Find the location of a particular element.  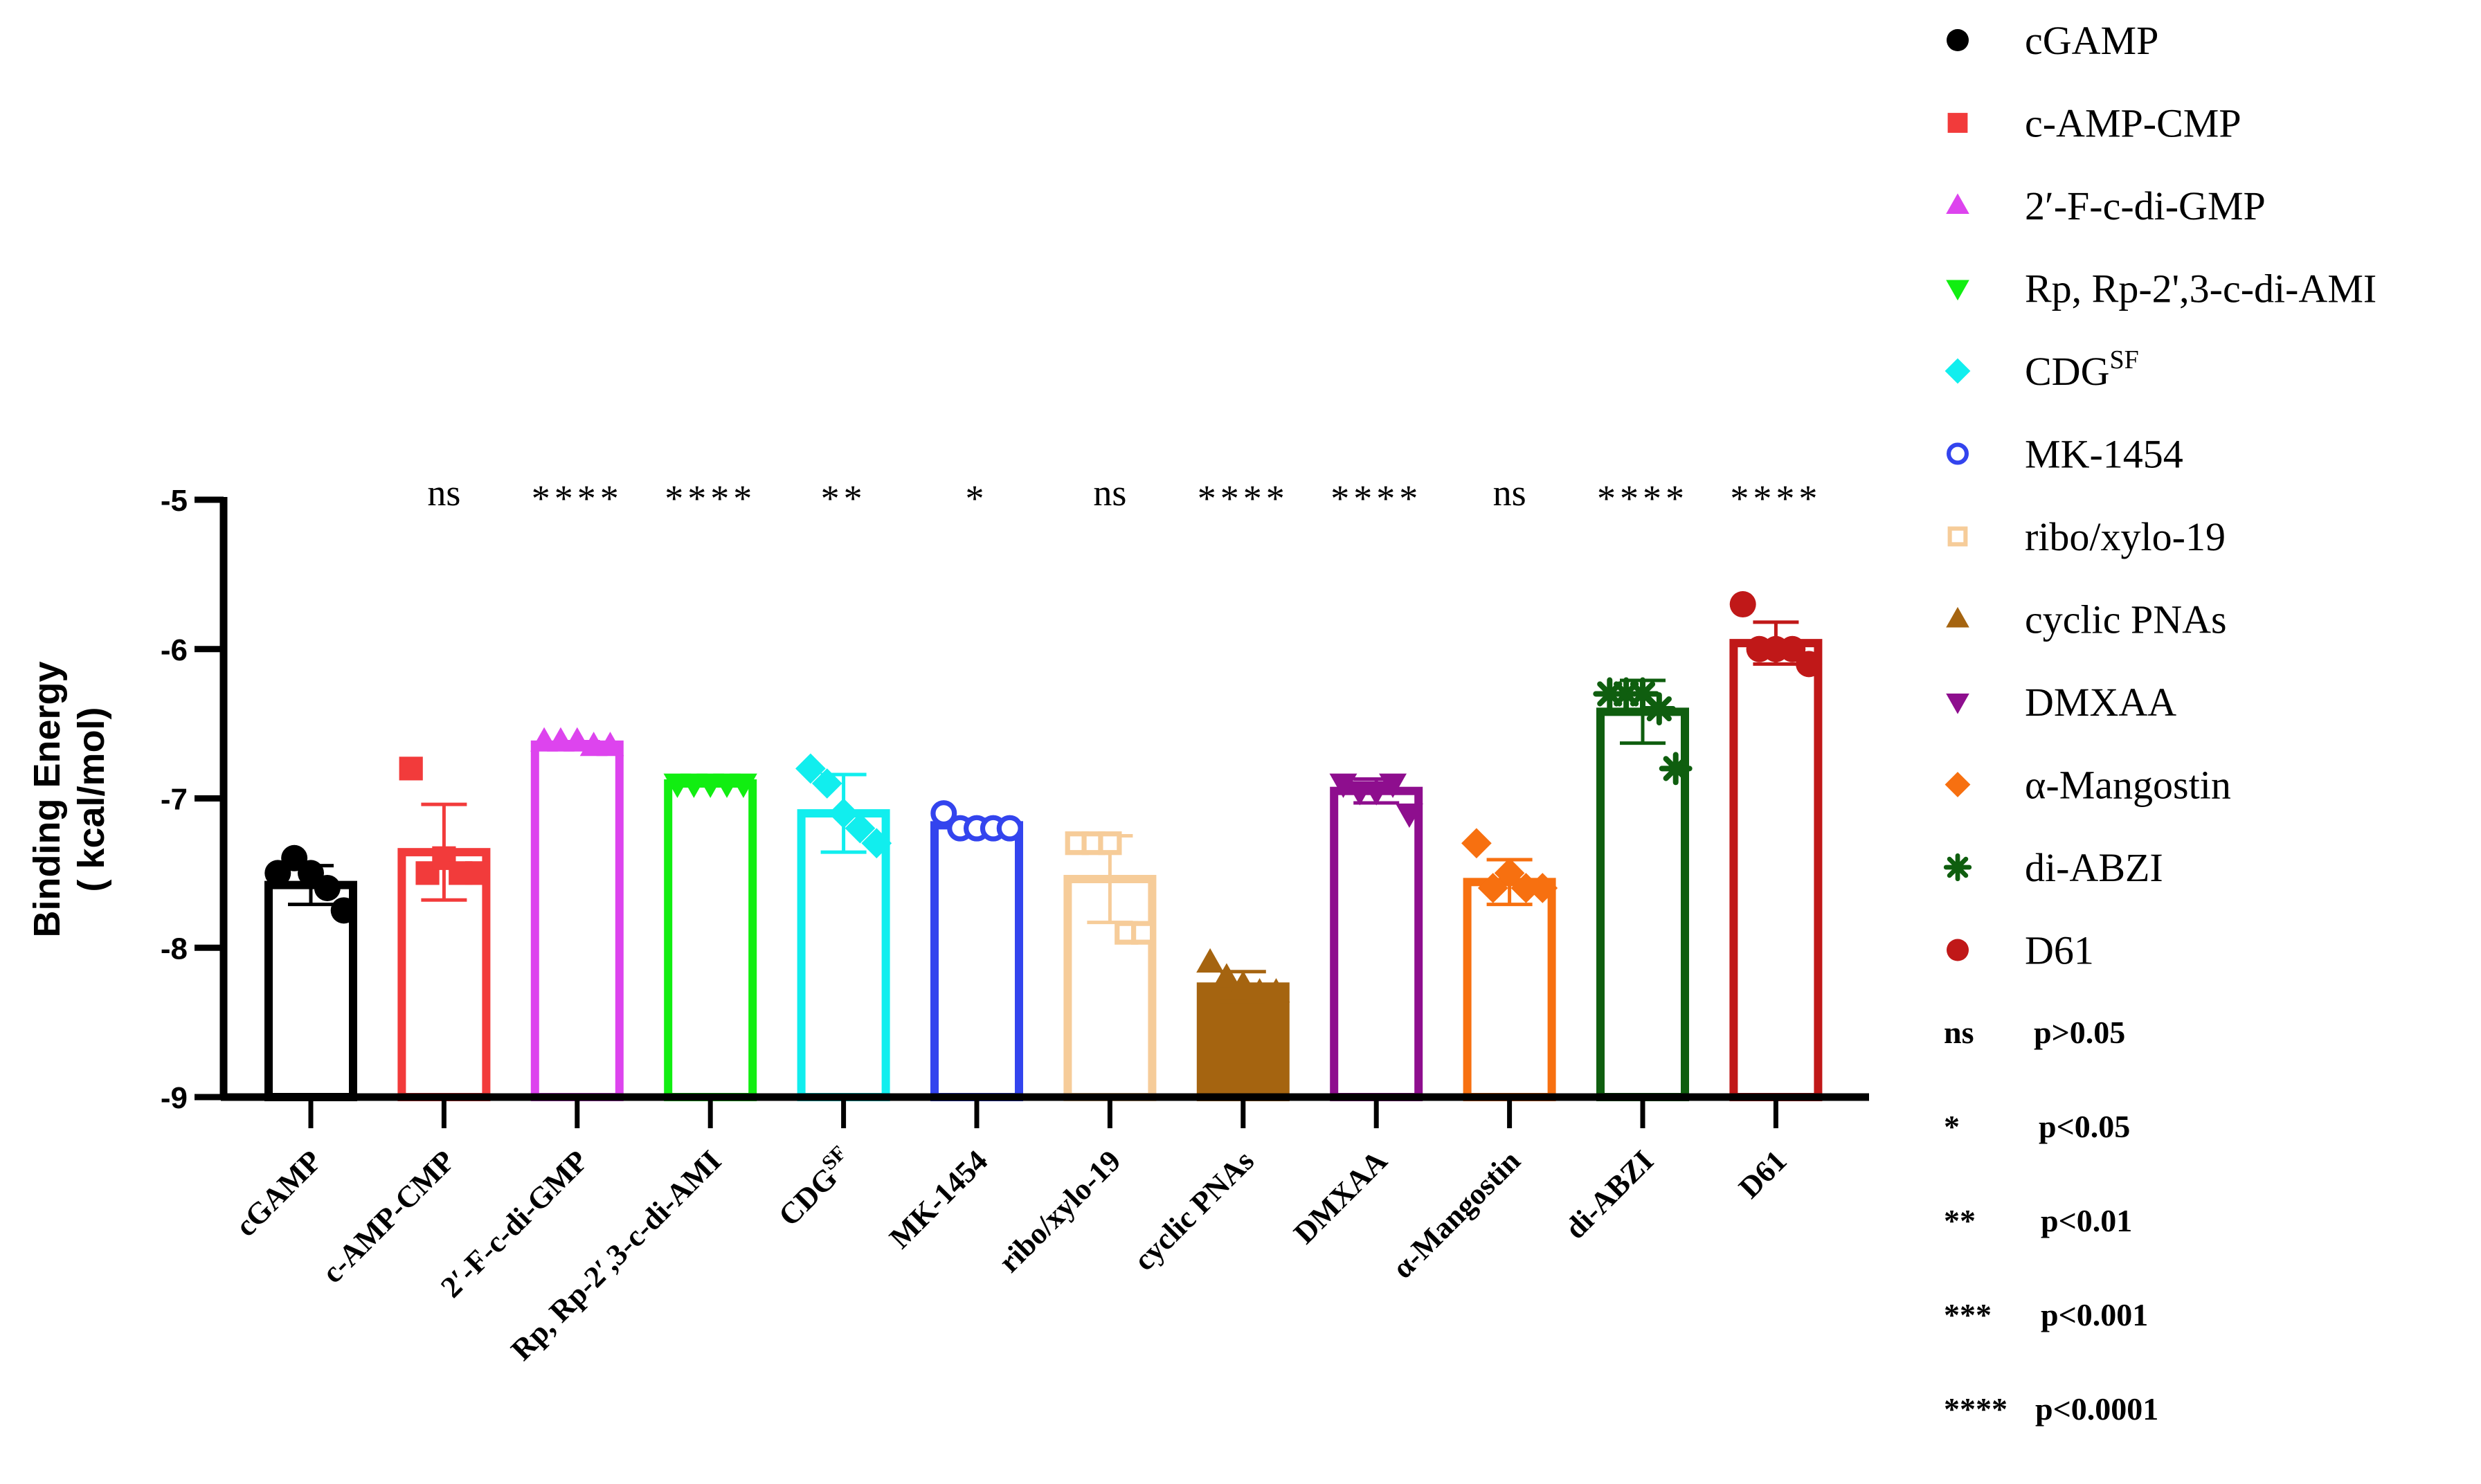

key-item: ns p>0.05 is located at coordinates (2034, 1032).